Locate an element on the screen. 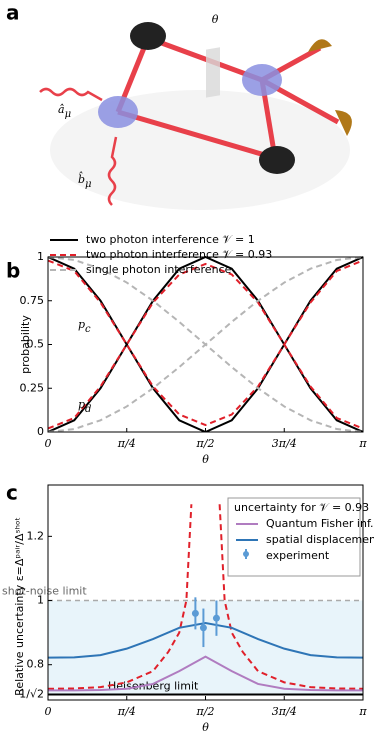 The width and height of the screenshot is (374, 734). base: â is located at coordinates (61, 109).